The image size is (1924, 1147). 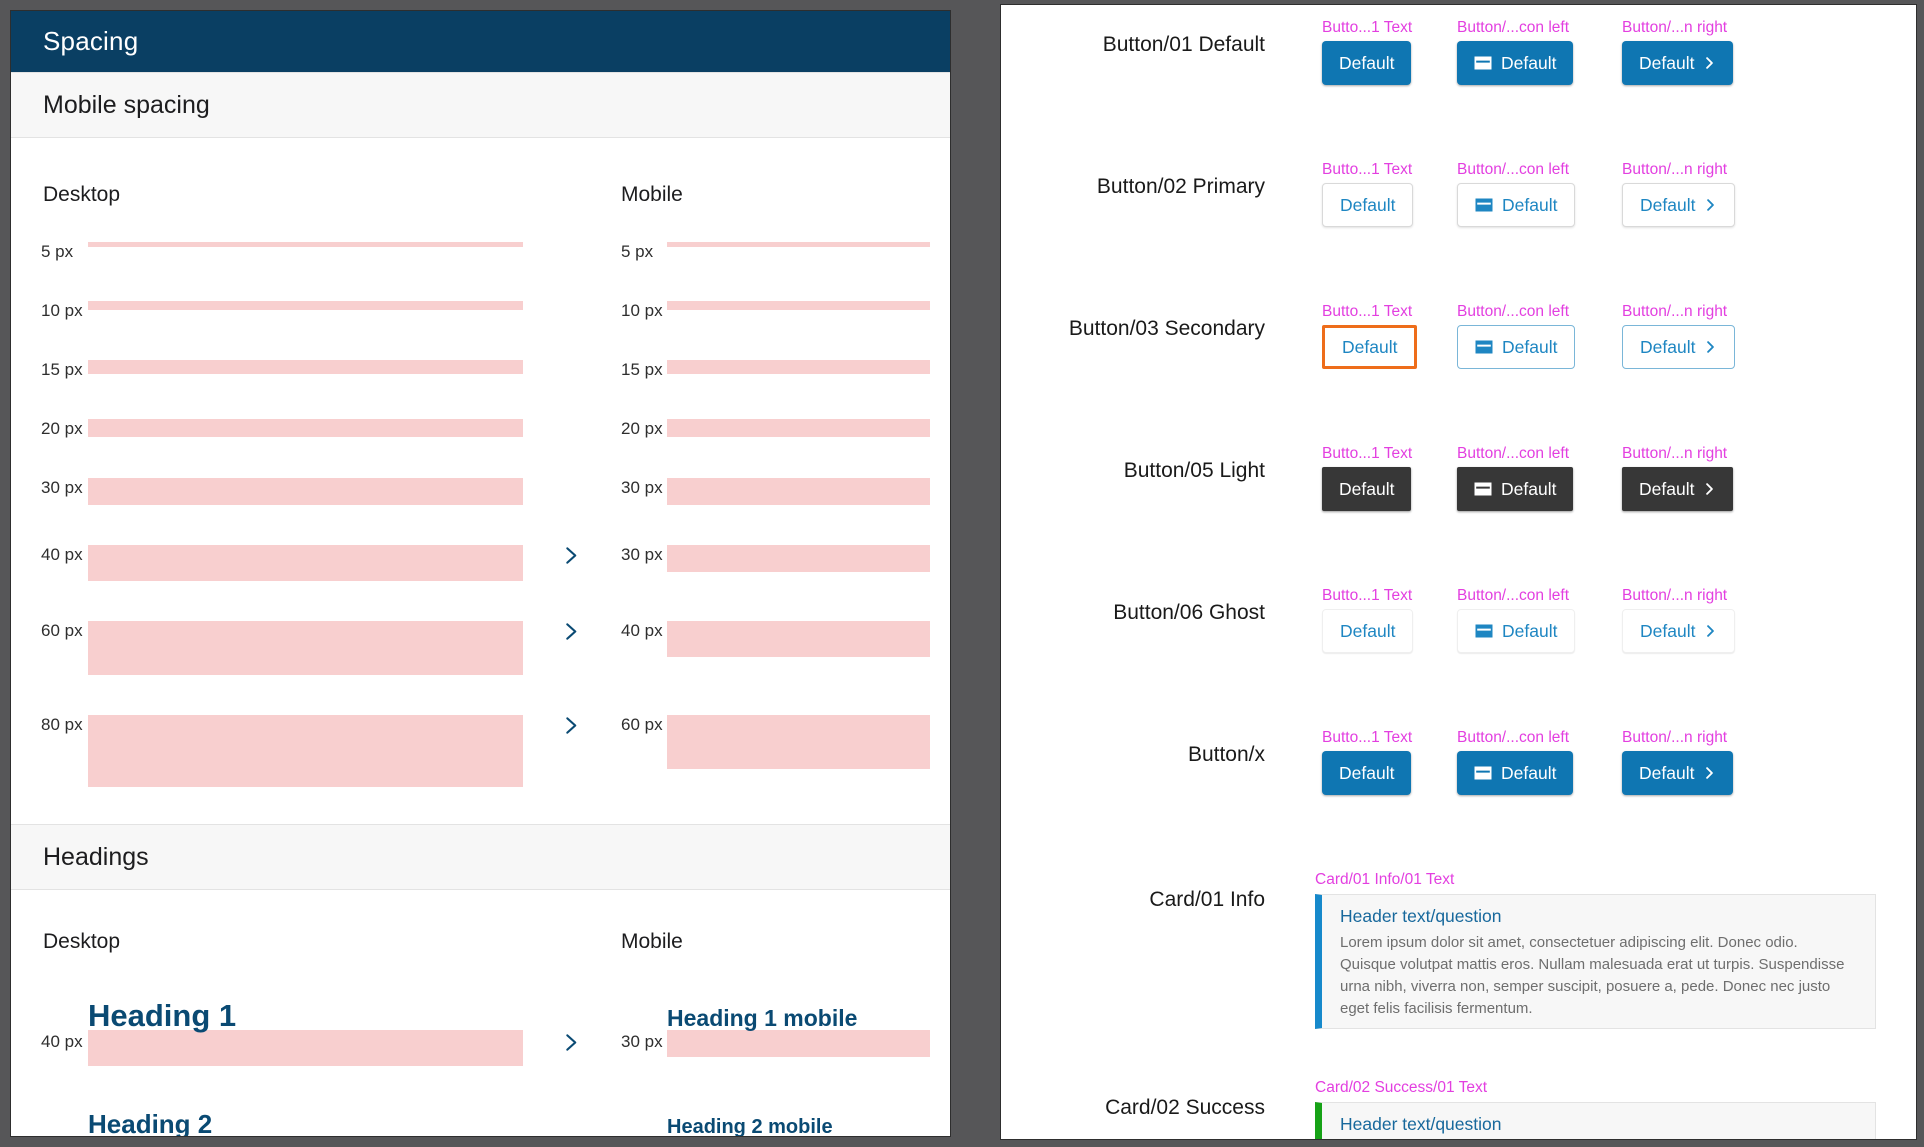 What do you see at coordinates (1679, 347) in the screenshot?
I see `button-secondary-icon-right: Default` at bounding box center [1679, 347].